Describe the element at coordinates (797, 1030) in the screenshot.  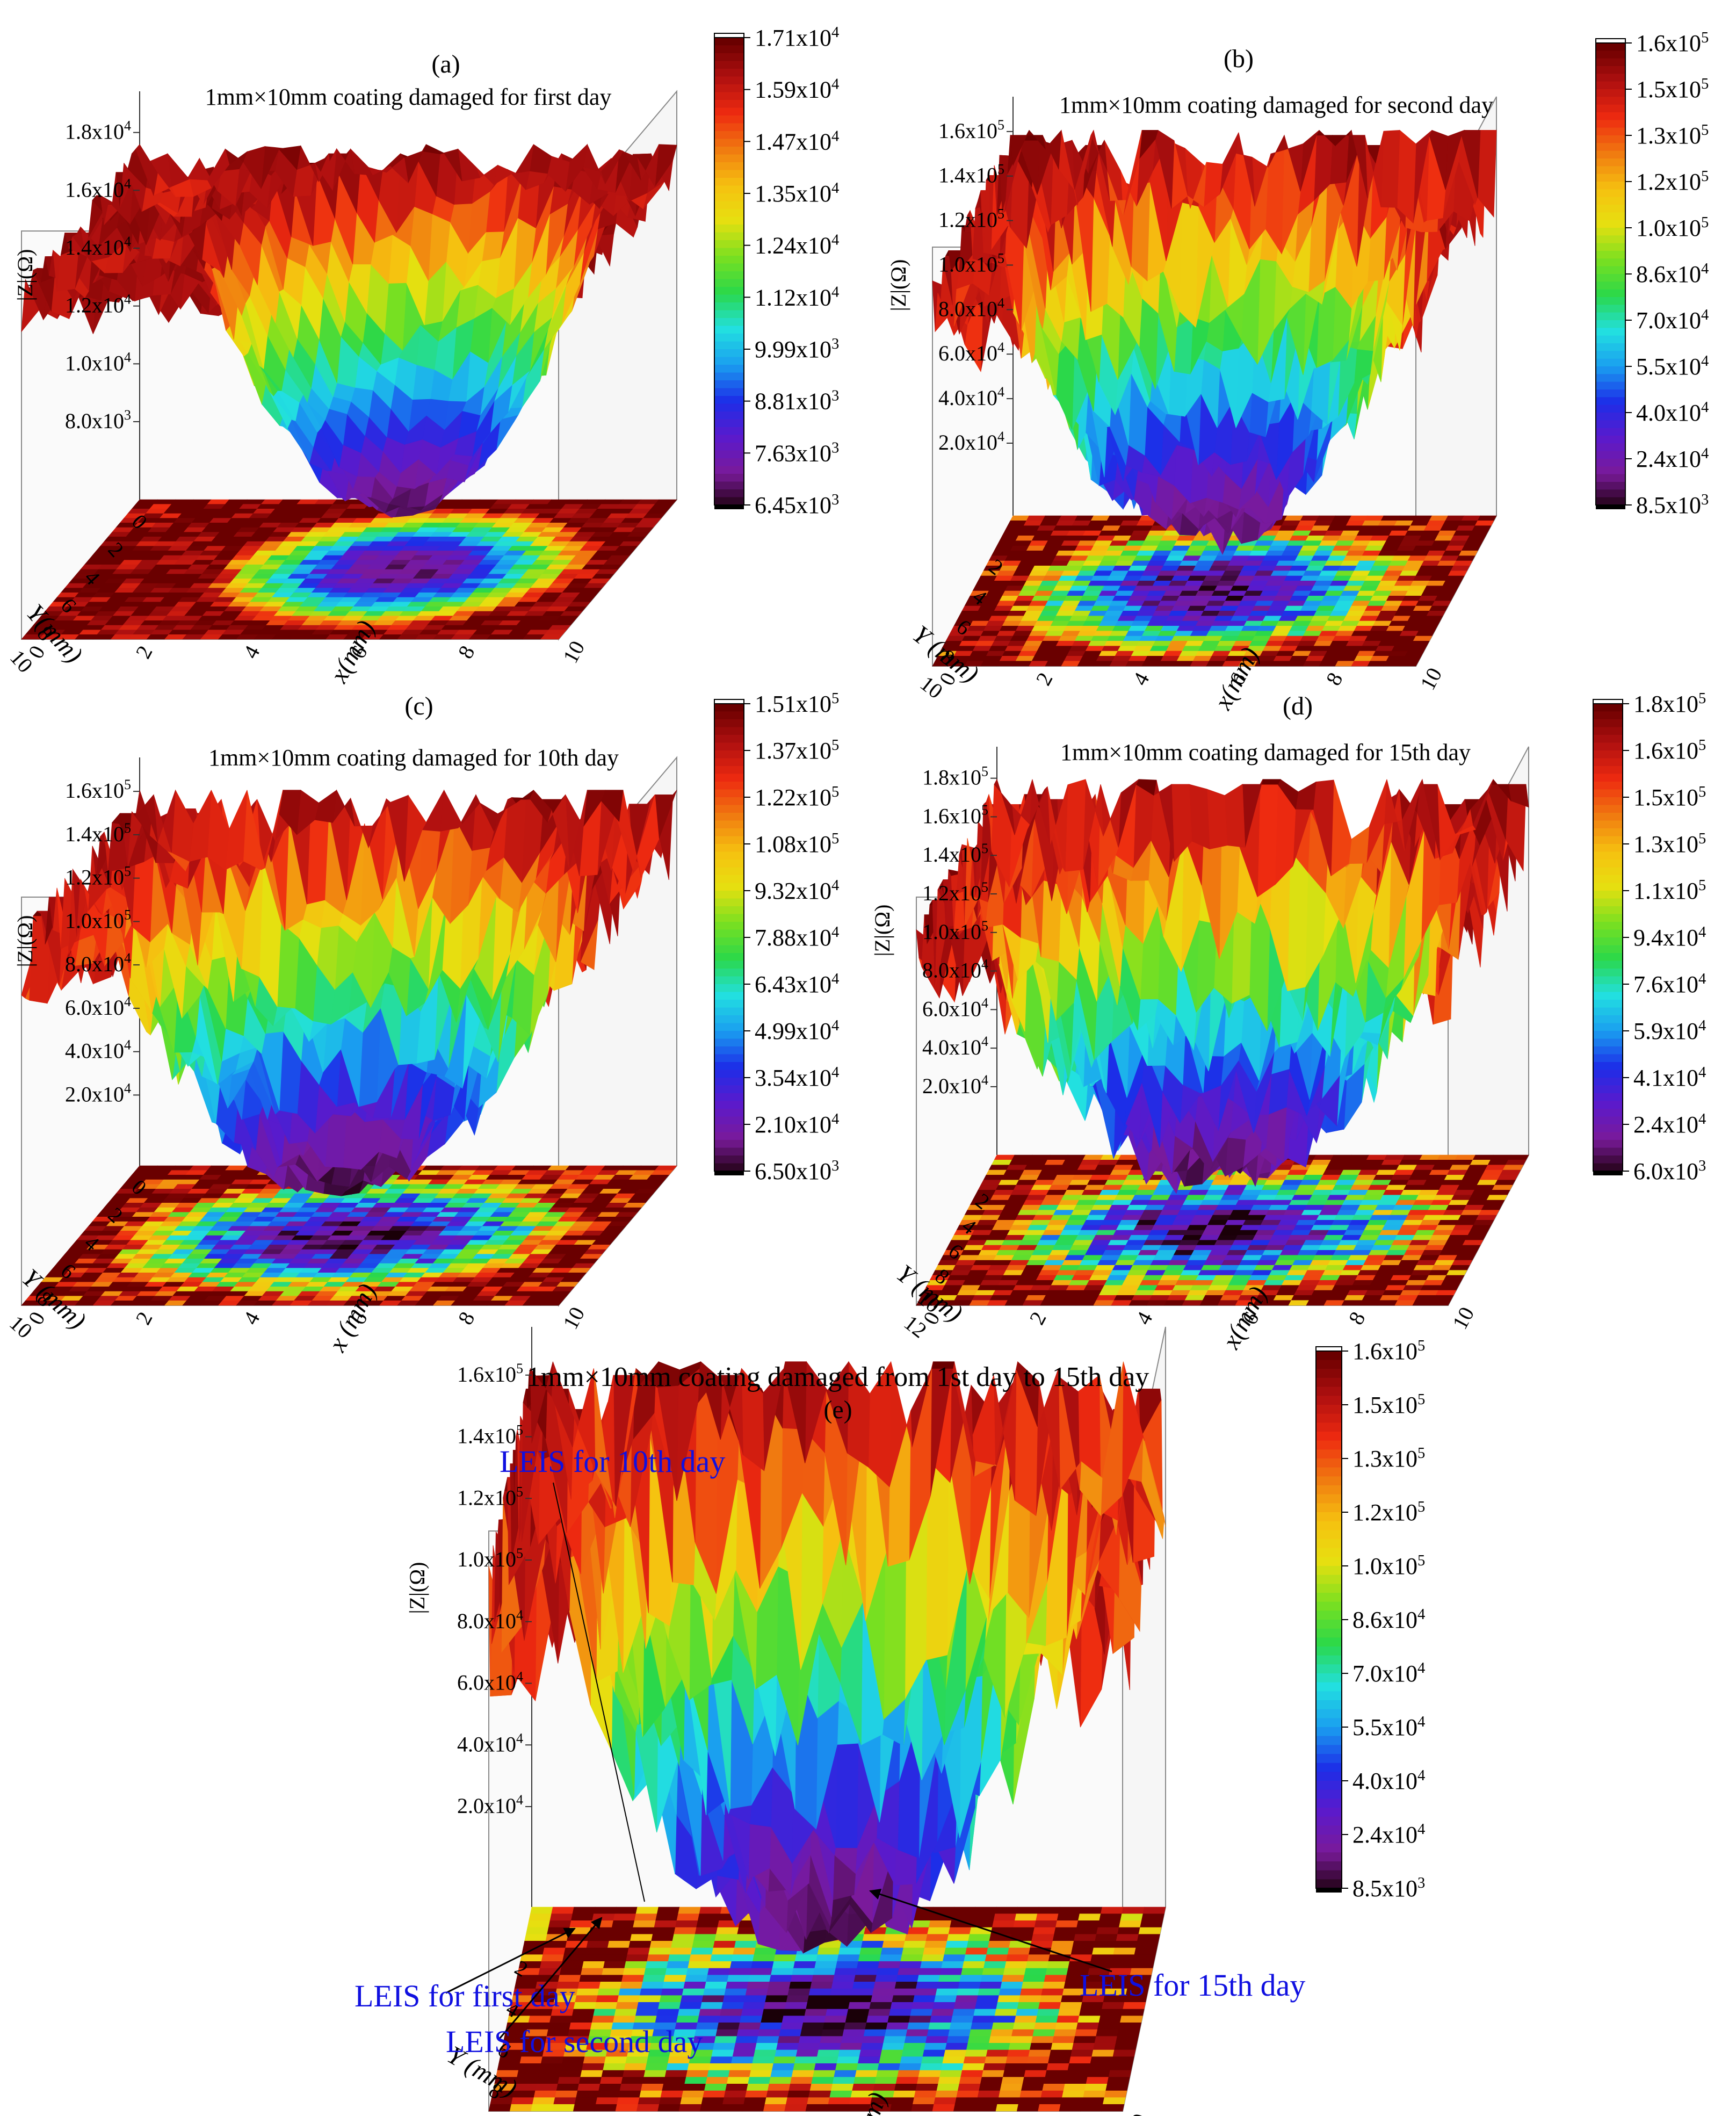
I see `colorbar-tick-label: 4.99x10⁴` at that location.